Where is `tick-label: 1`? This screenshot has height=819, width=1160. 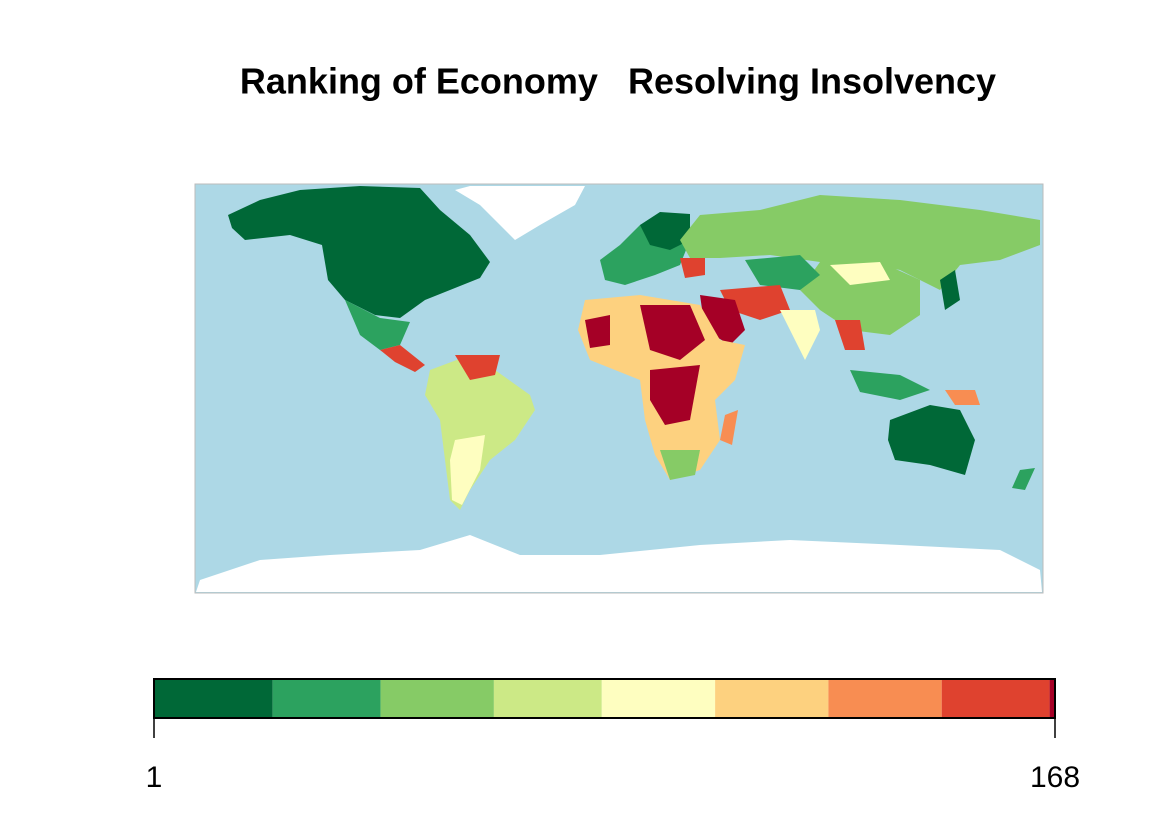
tick-label: 1 is located at coordinates (154, 777).